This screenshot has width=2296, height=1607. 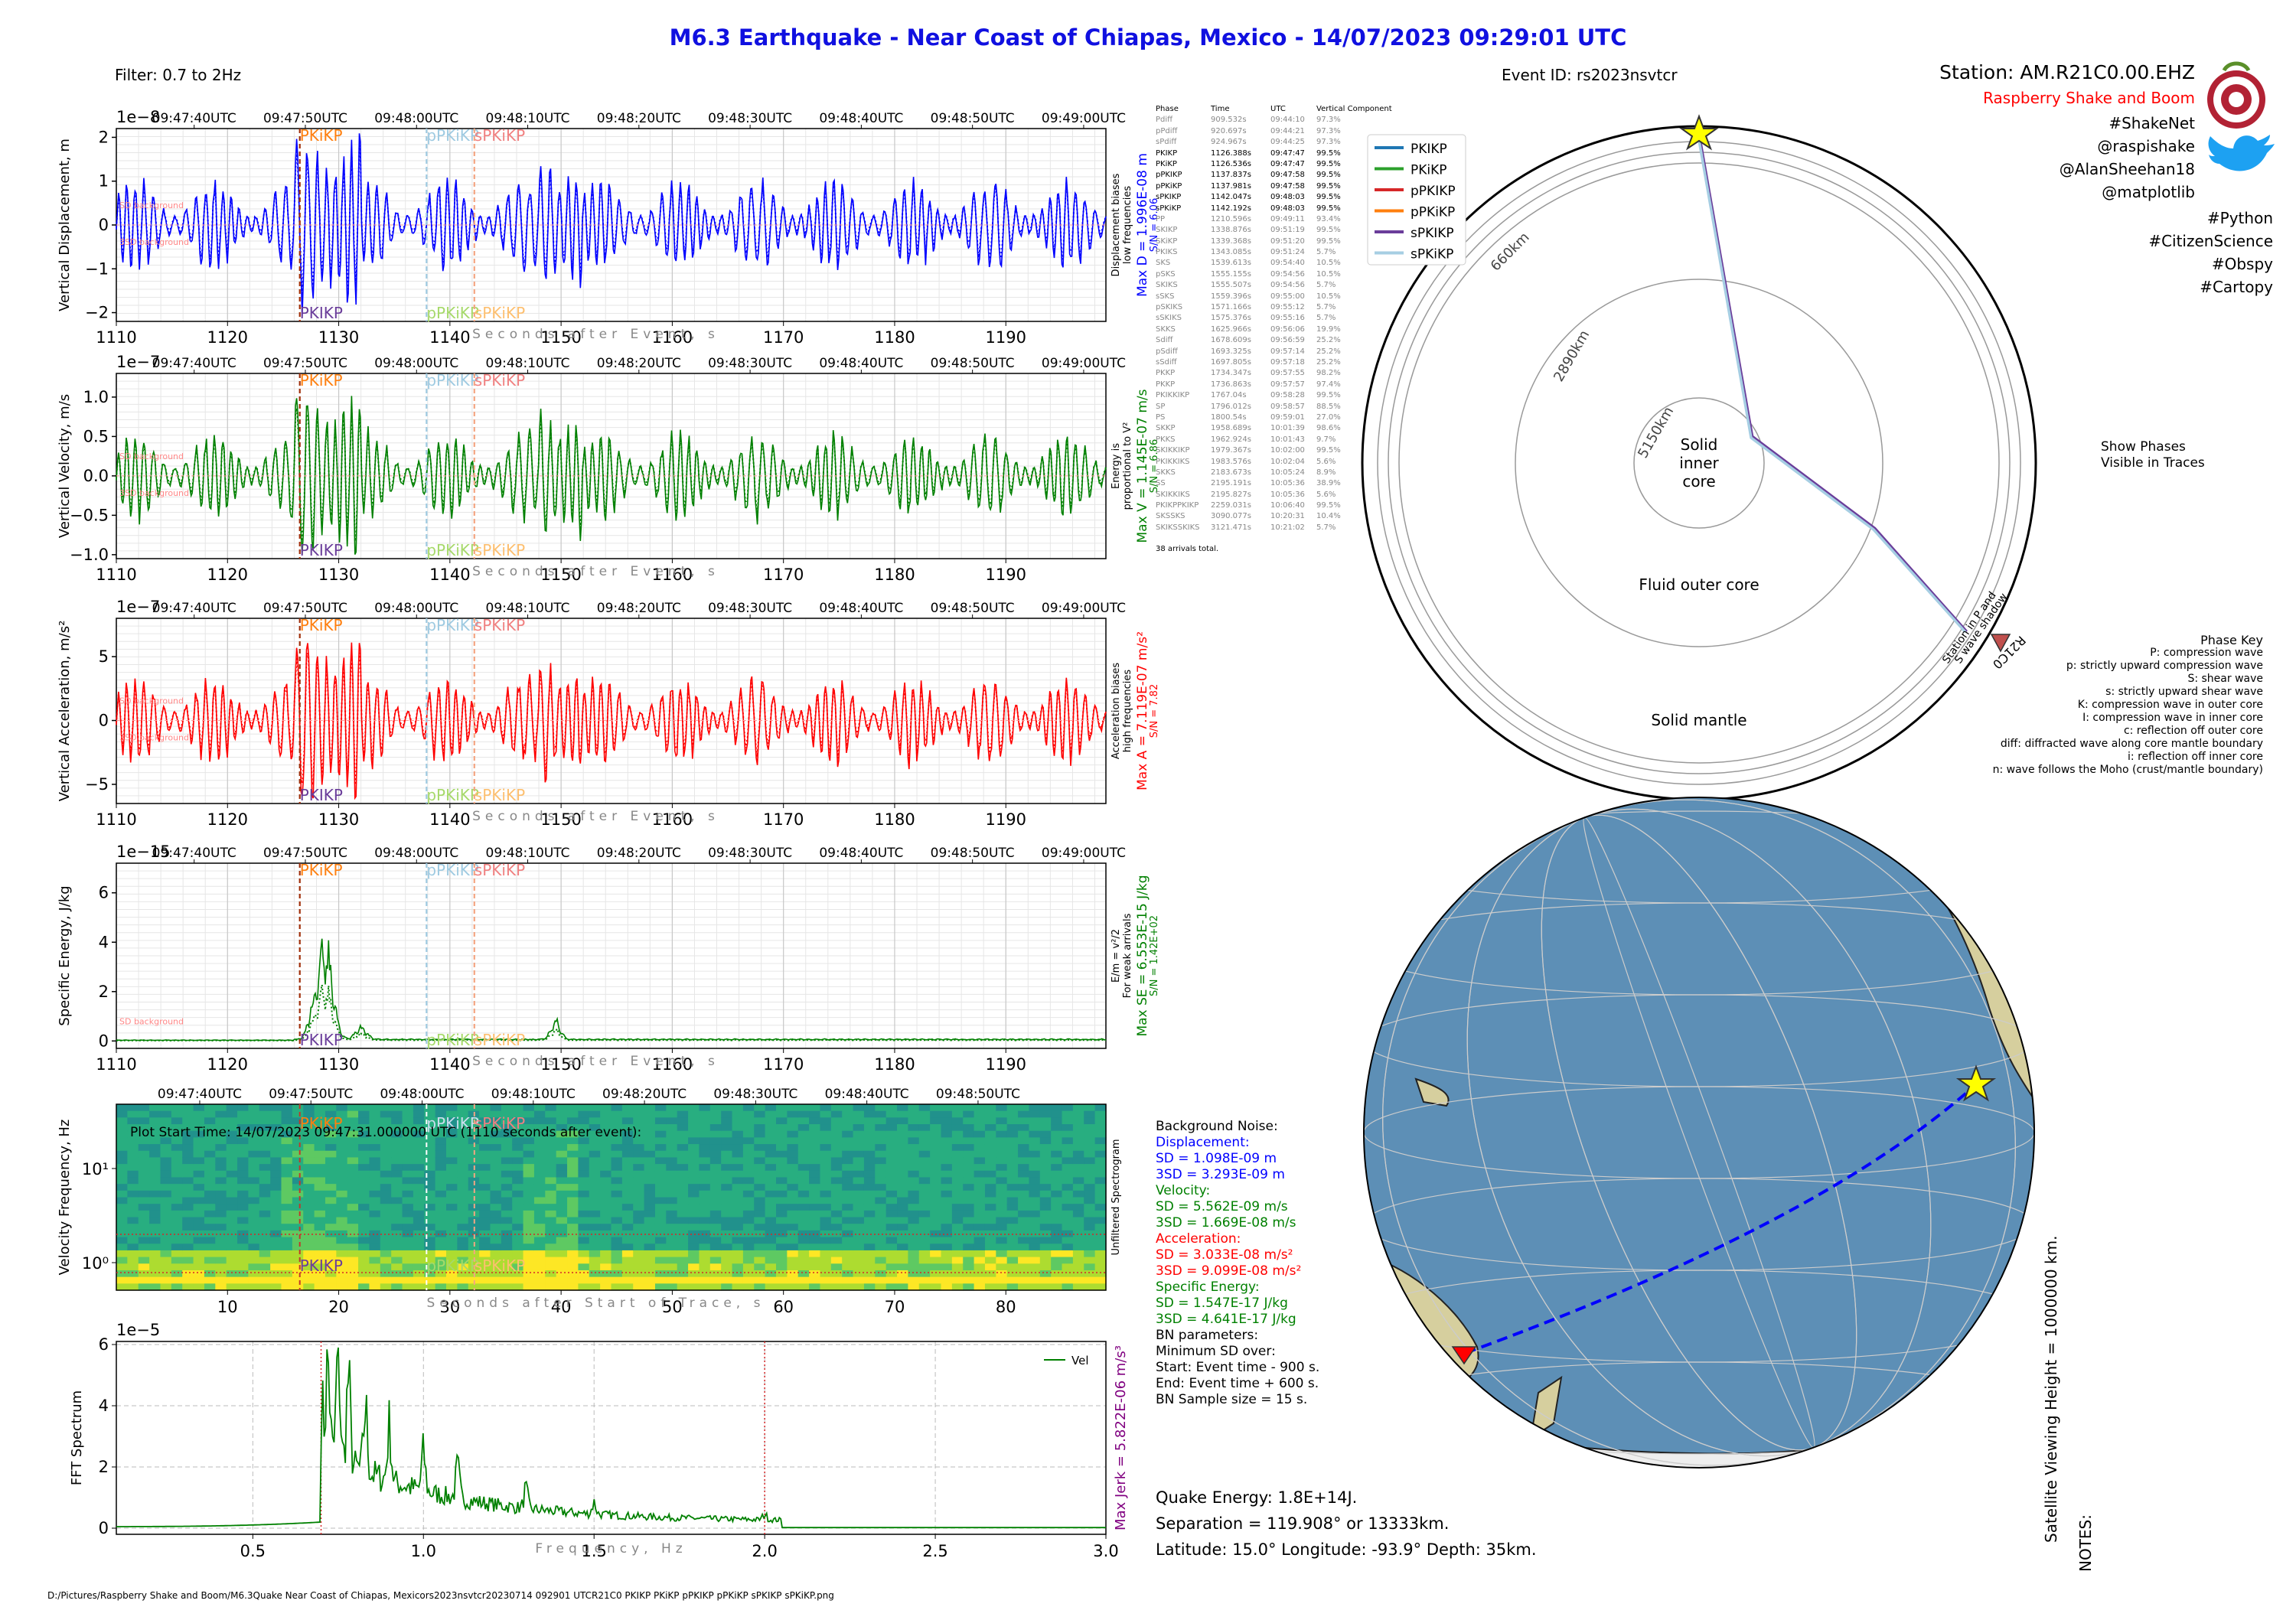 I want to click on phase-cell: 09:57:55, so click(x=1287, y=373).